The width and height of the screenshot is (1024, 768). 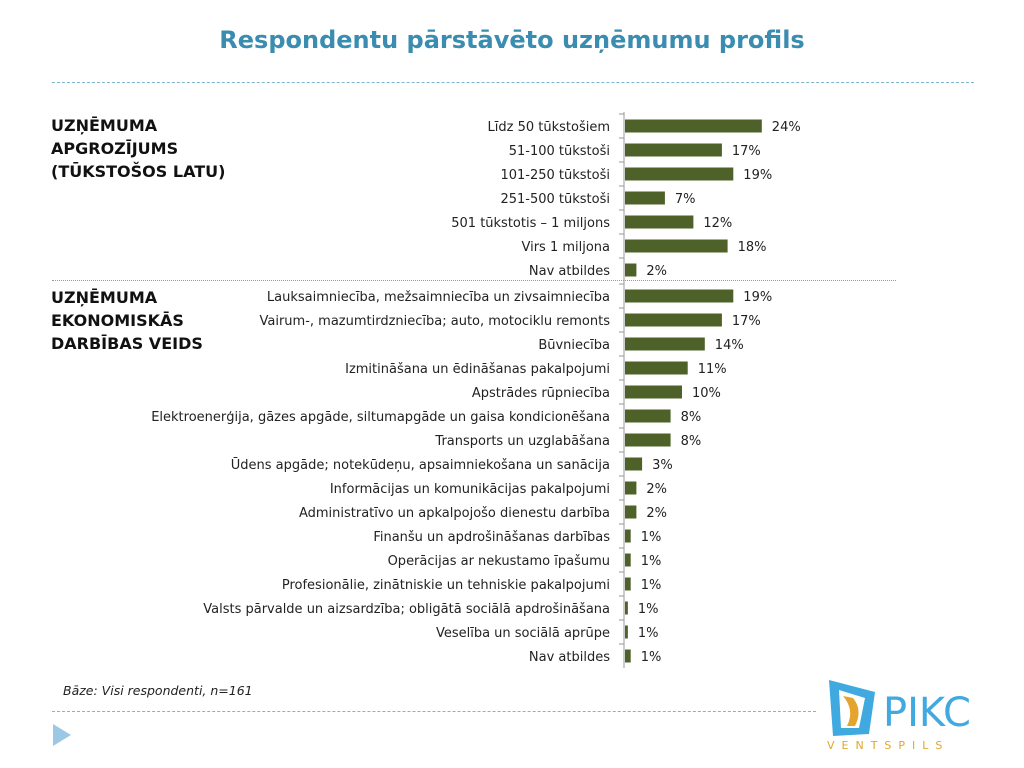 I want to click on top-divider, so click(x=513, y=82).